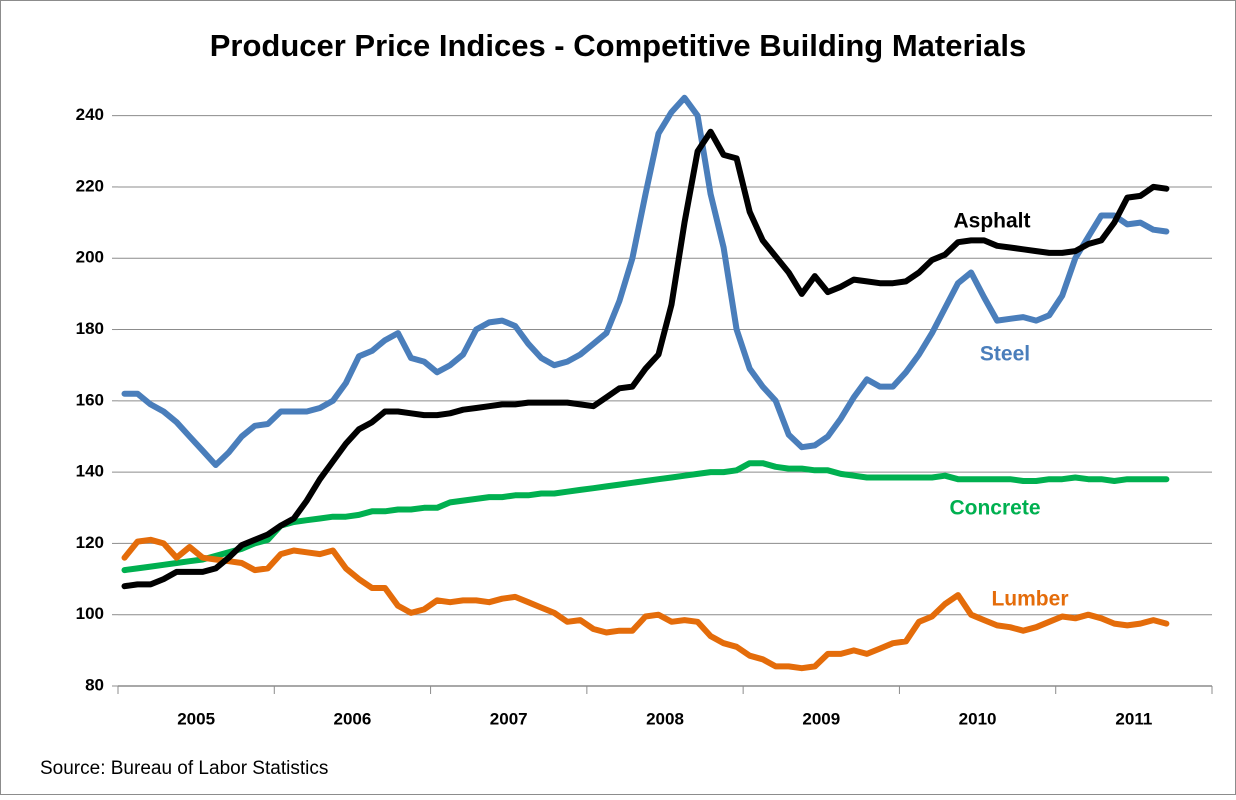  Describe the element at coordinates (90, 471) in the screenshot. I see `y-tick-label: 140` at that location.